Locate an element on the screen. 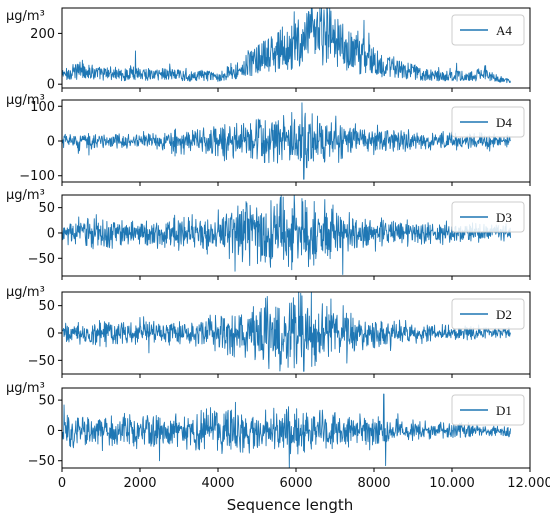 The width and height of the screenshot is (550, 519). legend: D1 is located at coordinates (488, 410).